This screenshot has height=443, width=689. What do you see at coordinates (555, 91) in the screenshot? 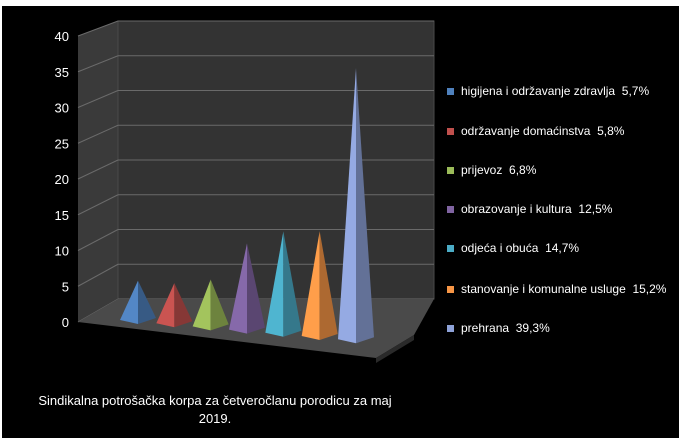
I see `legend-label-higijena: higijena i održavanje zdravlja 5,7%` at bounding box center [555, 91].